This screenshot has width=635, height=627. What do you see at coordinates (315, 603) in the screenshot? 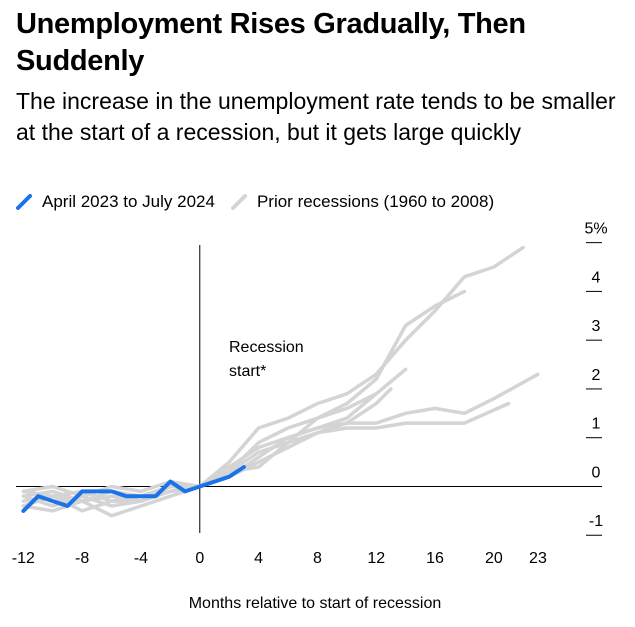
I see `x-axis-title: Months relative to start of recession` at bounding box center [315, 603].